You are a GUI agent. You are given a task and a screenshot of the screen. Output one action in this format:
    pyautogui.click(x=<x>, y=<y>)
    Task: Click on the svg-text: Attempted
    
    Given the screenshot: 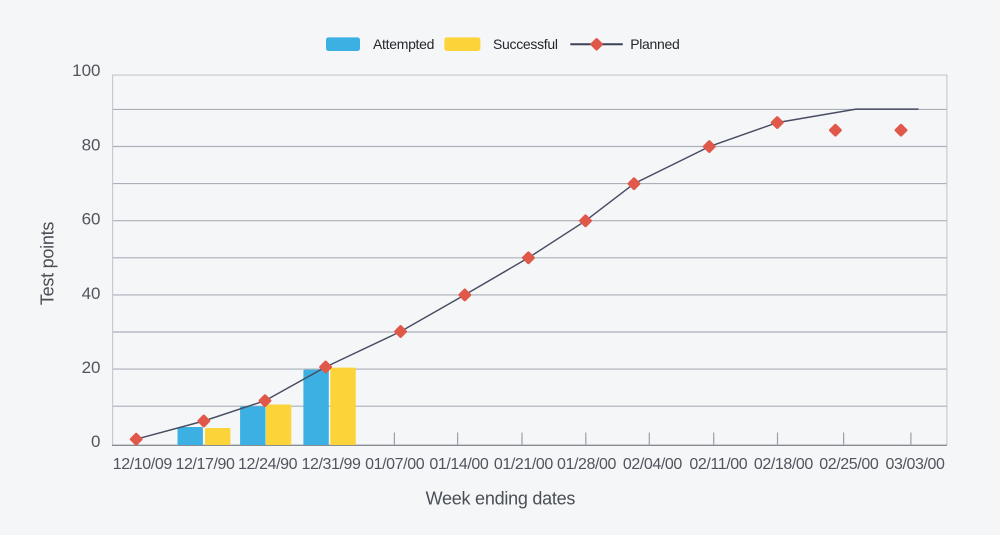 What is the action you would take?
    pyautogui.click(x=403, y=44)
    